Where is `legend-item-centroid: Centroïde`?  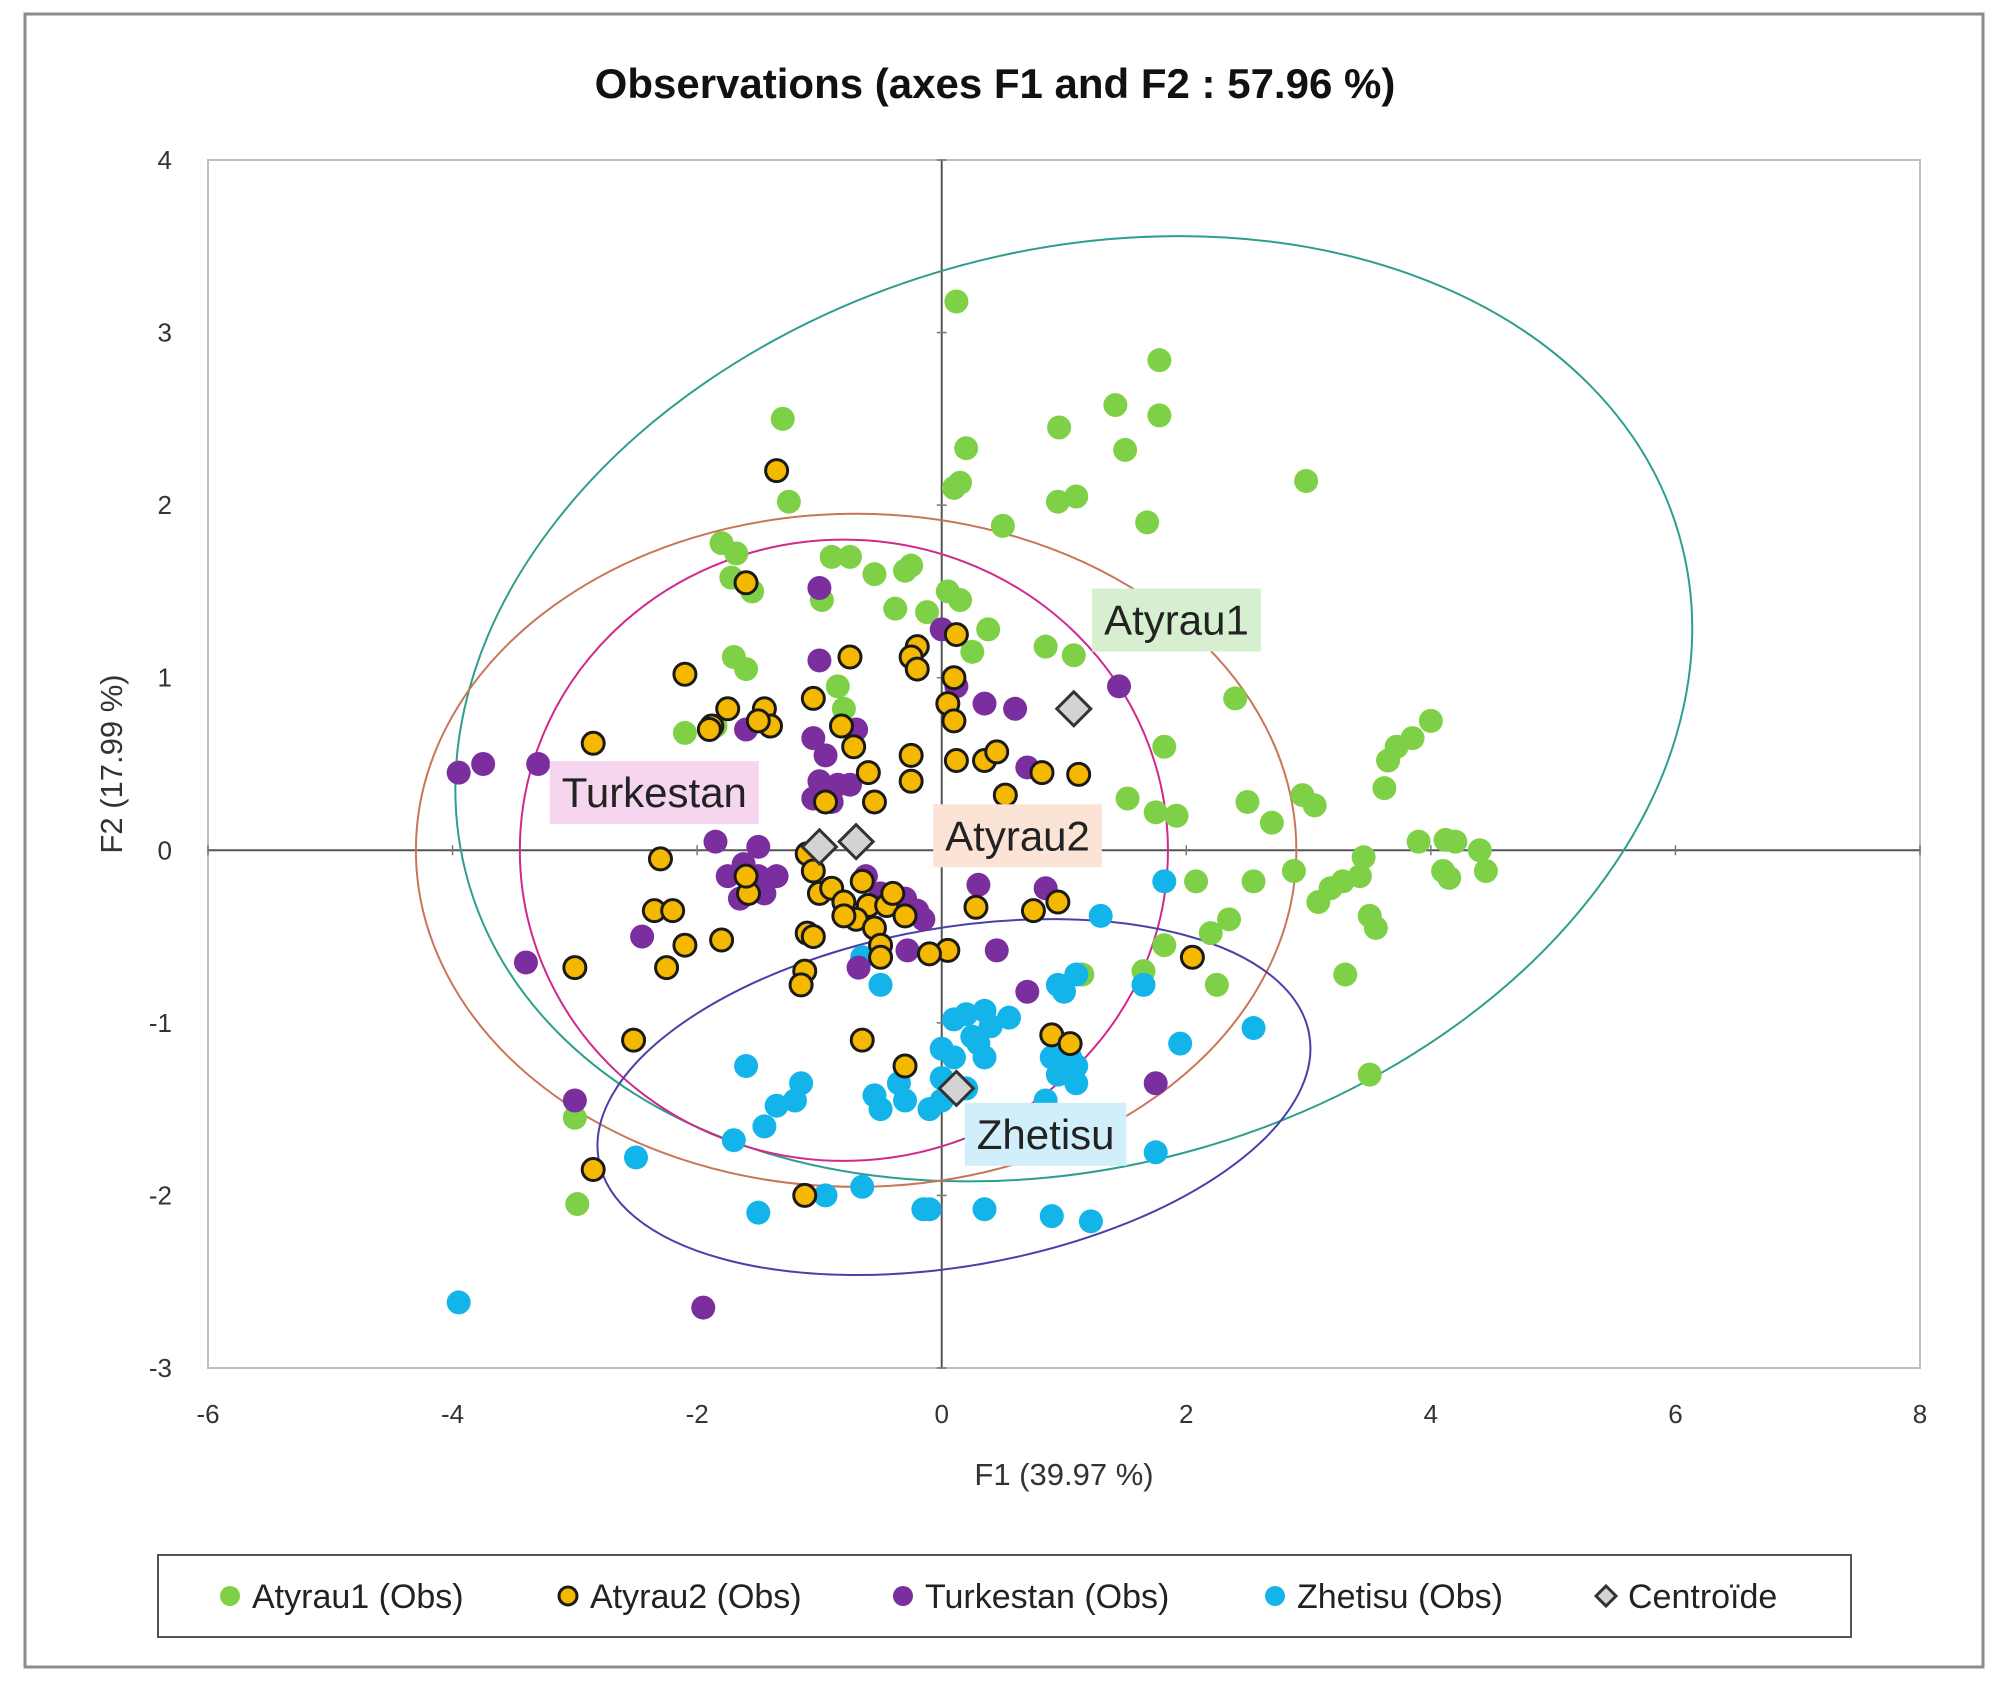 legend-item-centroid: Centroïde is located at coordinates (1685, 1597).